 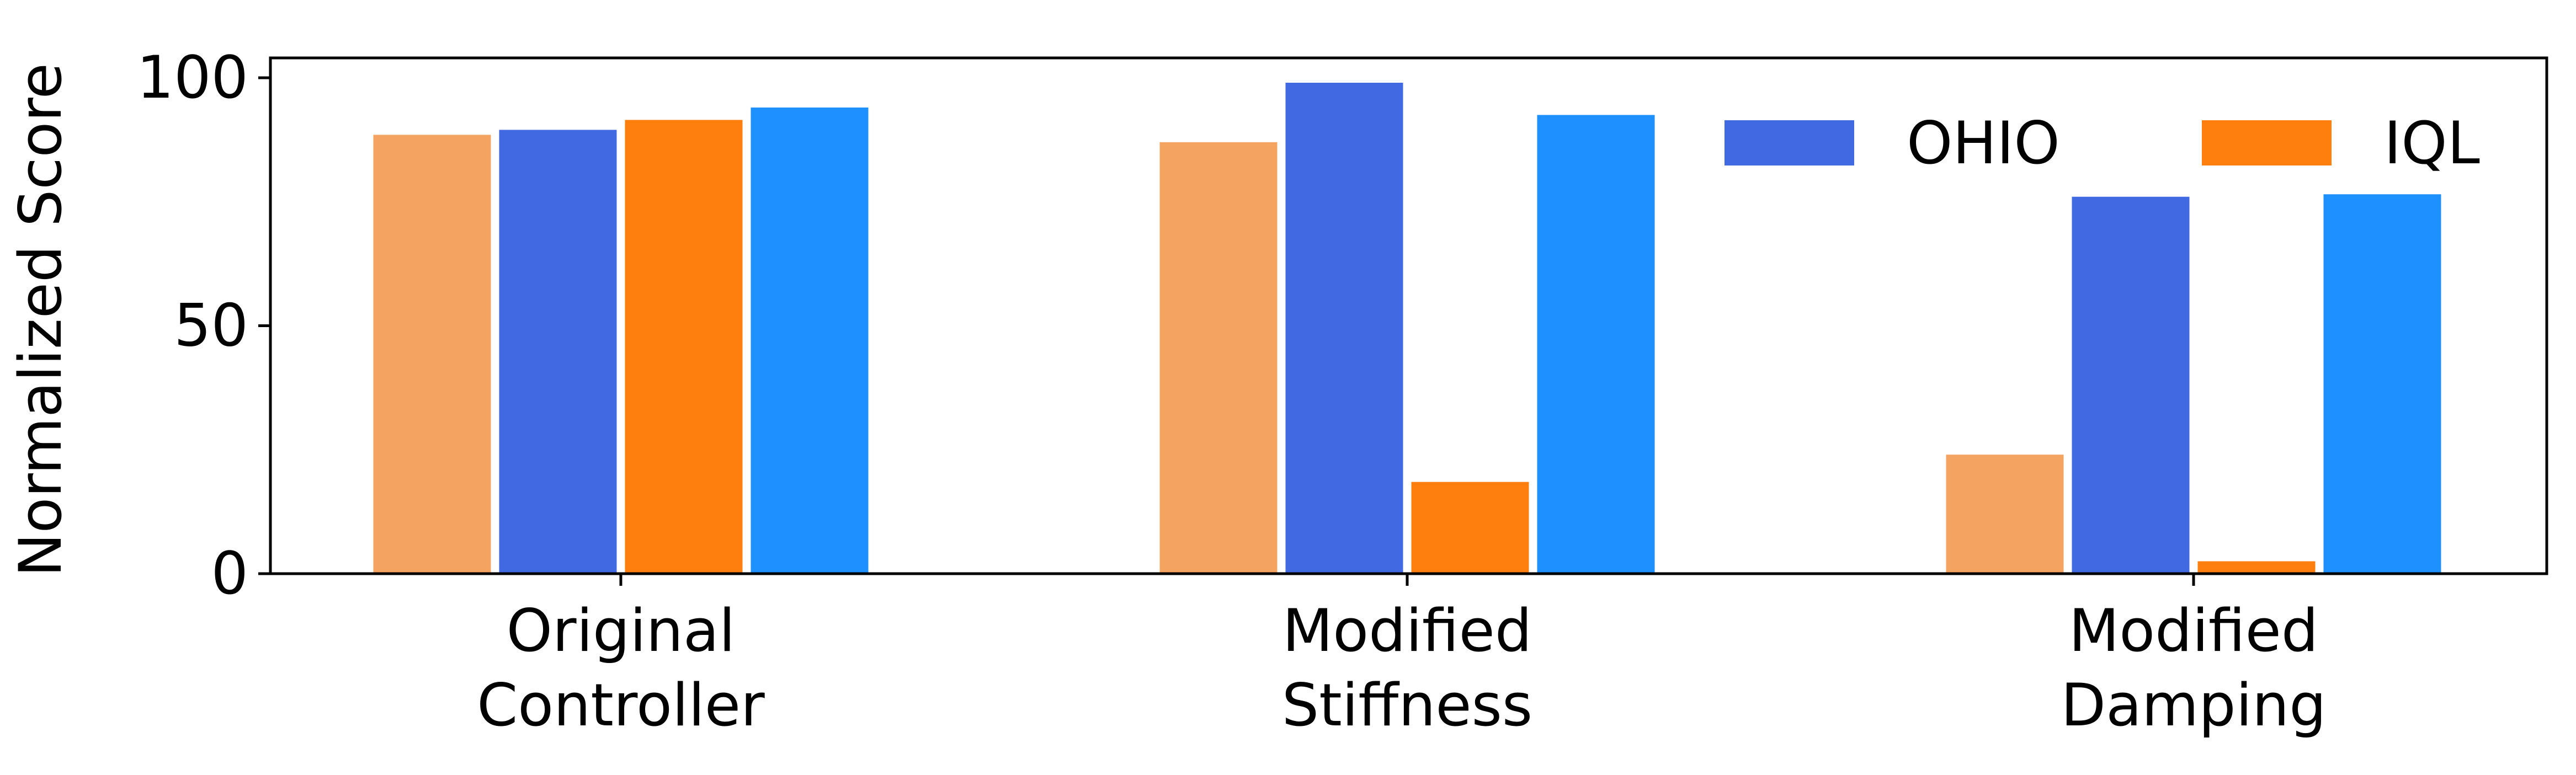 What do you see at coordinates (192, 77) in the screenshot?
I see `y-tick-label: 100` at bounding box center [192, 77].